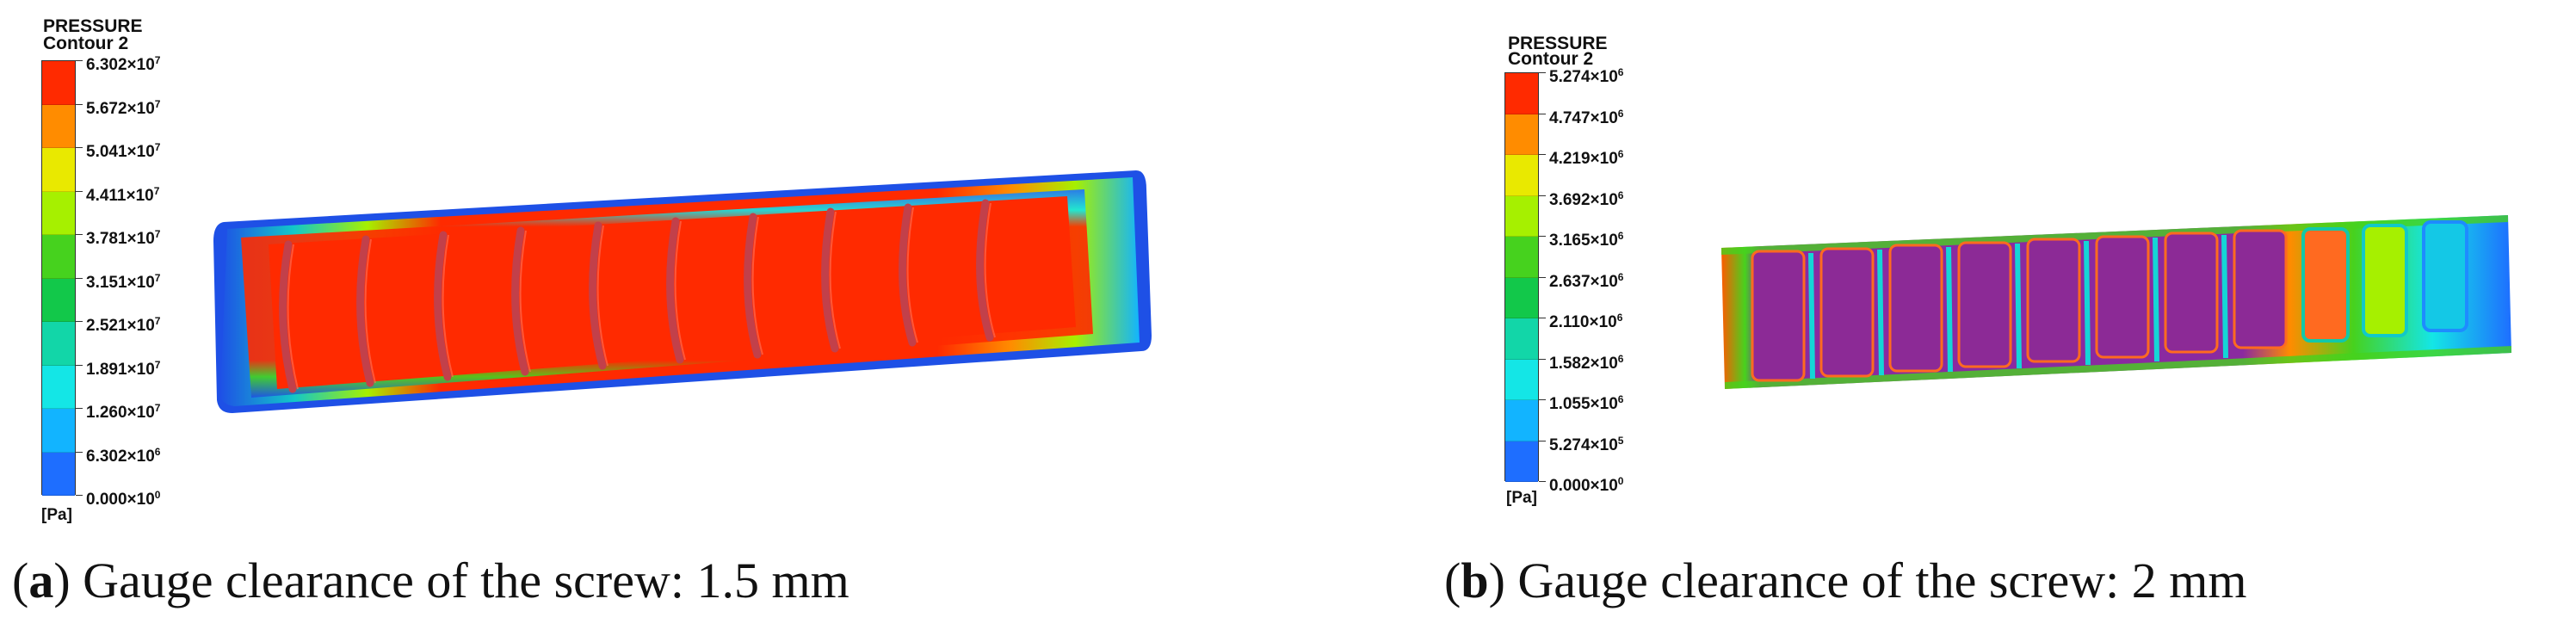 The height and width of the screenshot is (636, 2576). What do you see at coordinates (1586, 444) in the screenshot?
I see `colorbar-tick-label: 5.274×10⁵` at bounding box center [1586, 444].